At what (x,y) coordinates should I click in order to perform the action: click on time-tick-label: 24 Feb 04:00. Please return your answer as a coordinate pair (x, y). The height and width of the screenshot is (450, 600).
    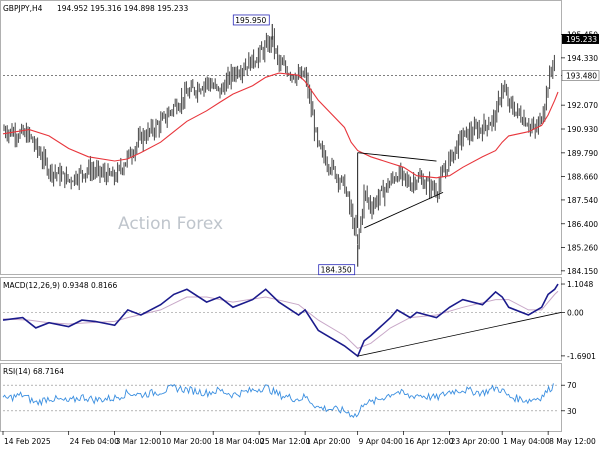
    Looking at the image, I should click on (94, 441).